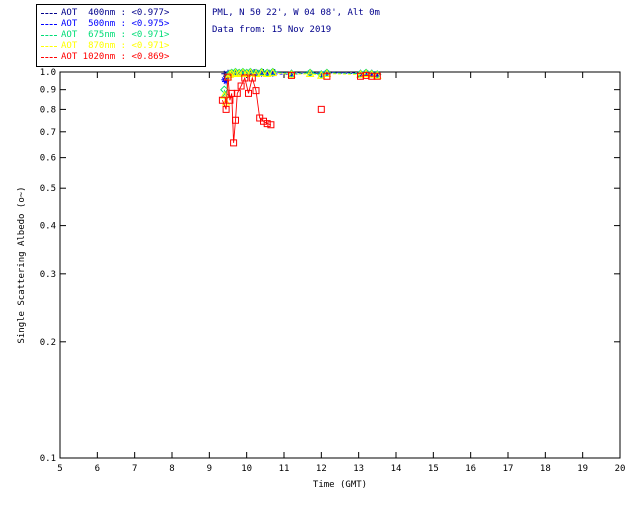 The image size is (640, 512). Describe the element at coordinates (134, 469) in the screenshot. I see `svg-text: 7` at that location.